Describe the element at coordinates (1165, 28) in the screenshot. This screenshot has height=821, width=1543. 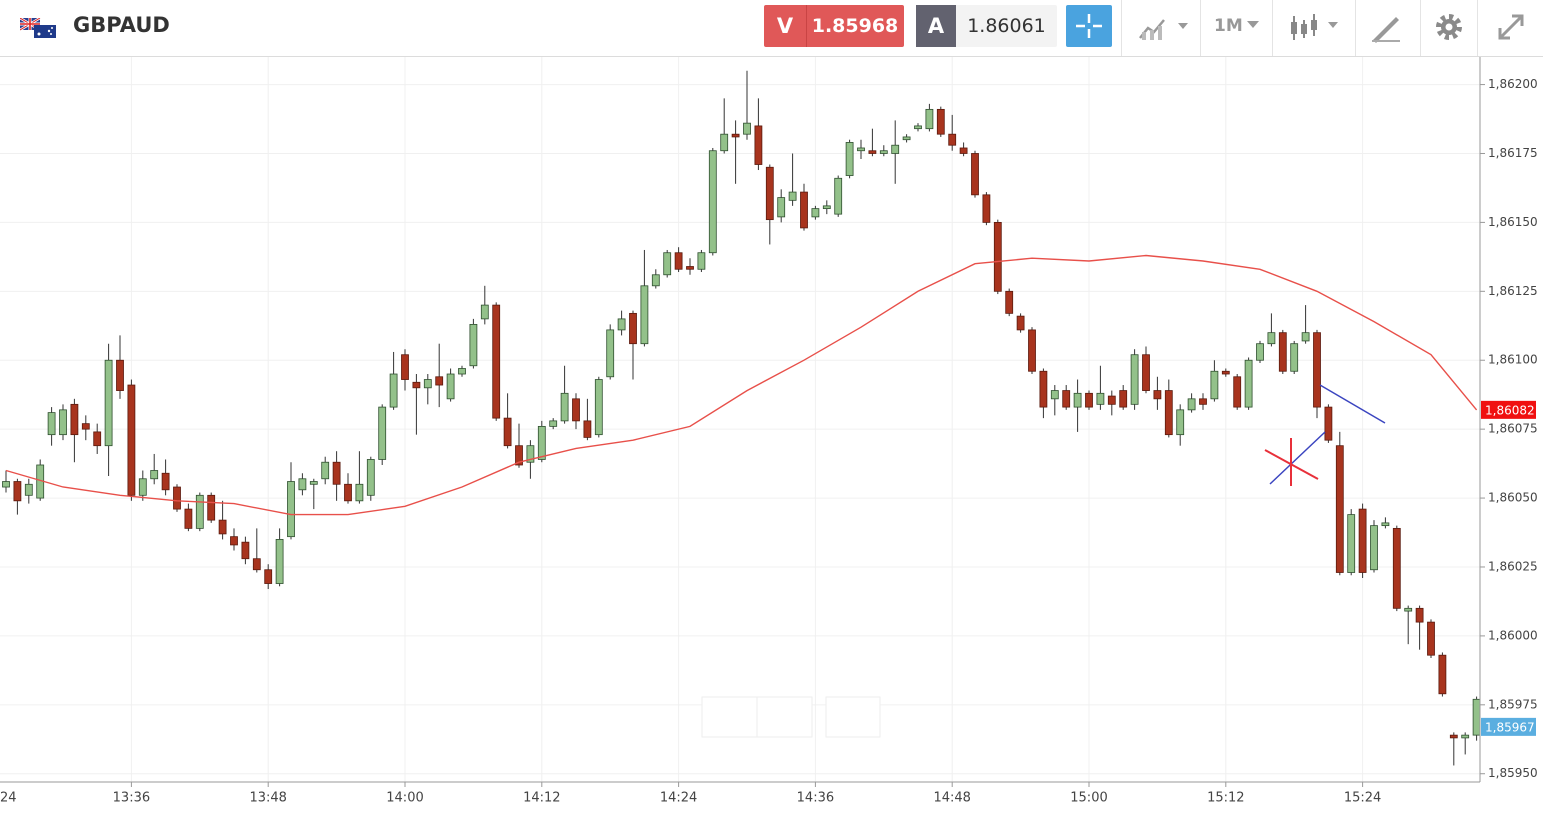
I see `chart-type-button` at that location.